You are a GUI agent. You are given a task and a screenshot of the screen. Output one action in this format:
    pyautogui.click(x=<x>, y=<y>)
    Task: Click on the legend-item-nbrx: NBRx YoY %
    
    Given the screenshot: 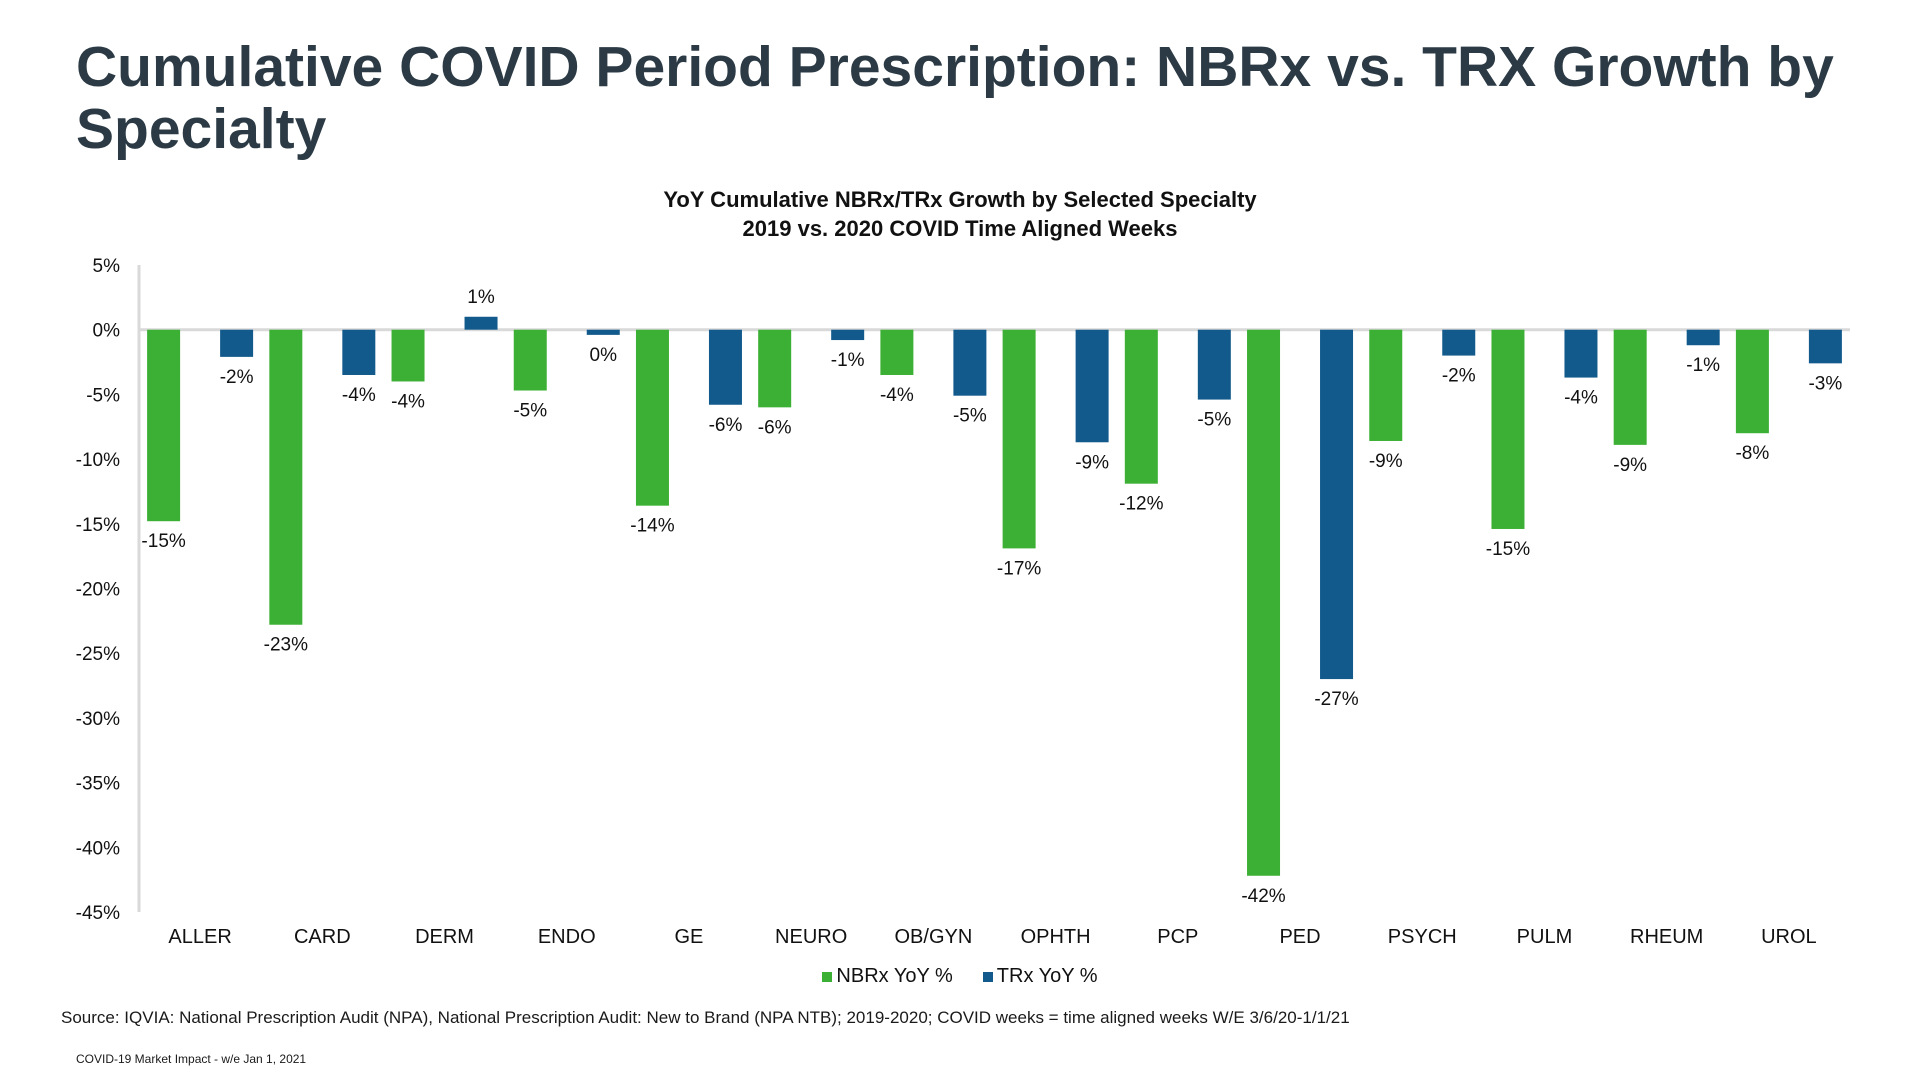 What is the action you would take?
    pyautogui.click(x=887, y=976)
    